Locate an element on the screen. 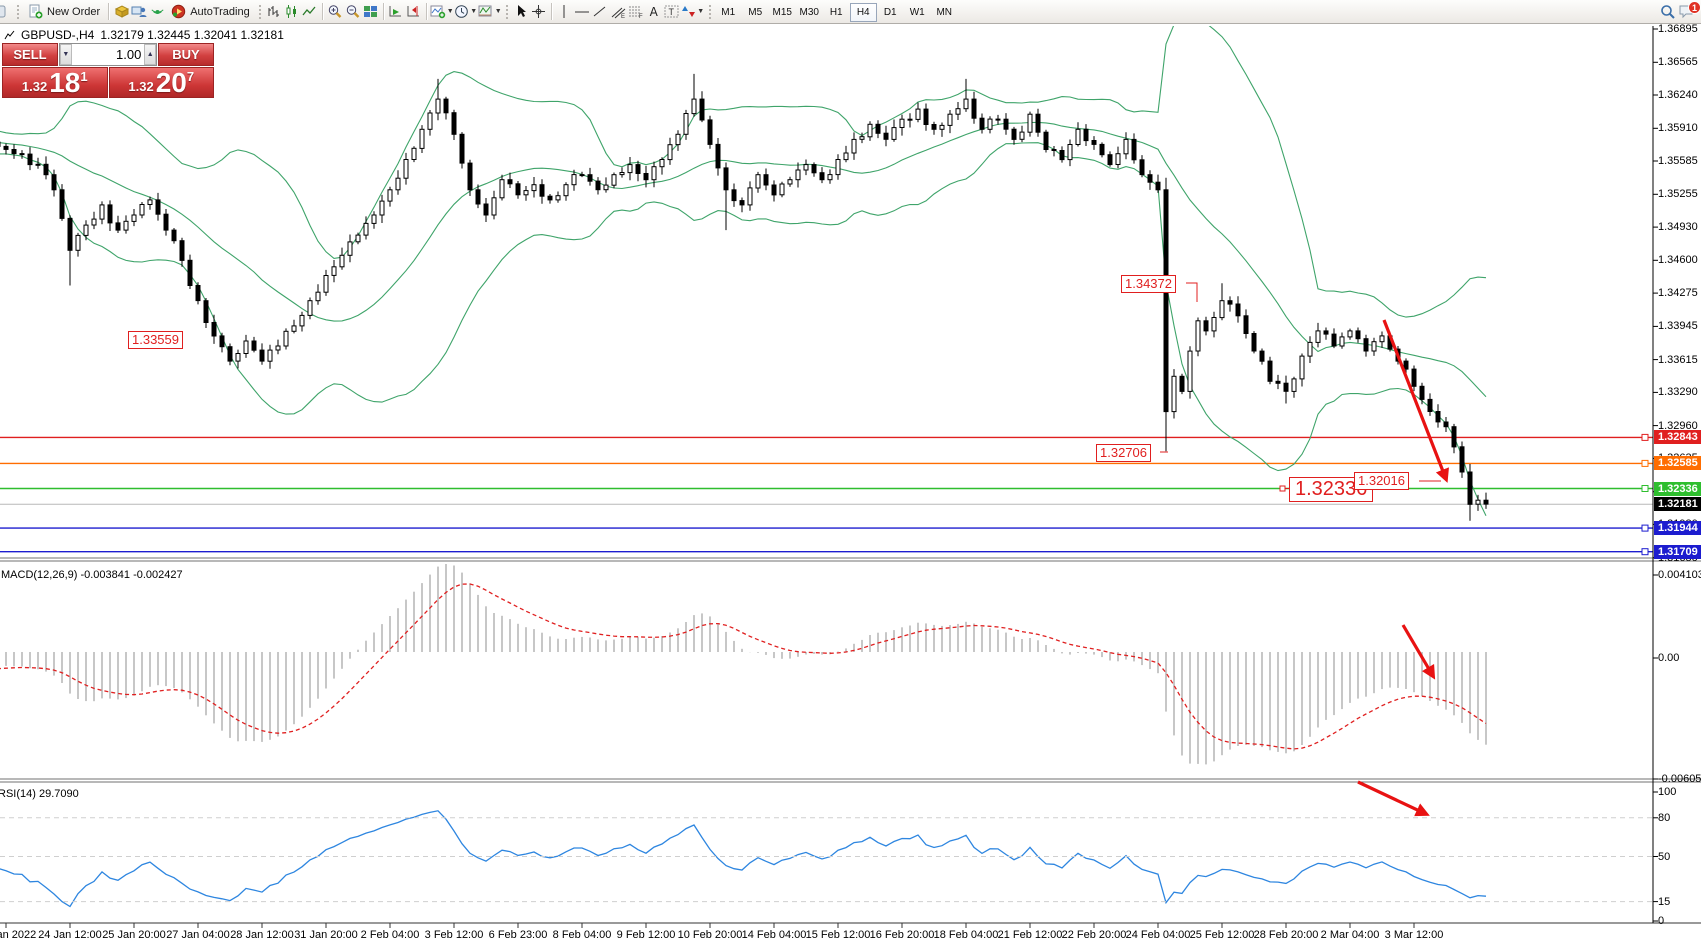 The height and width of the screenshot is (941, 1701). auto-scroll-icon is located at coordinates (396, 12).